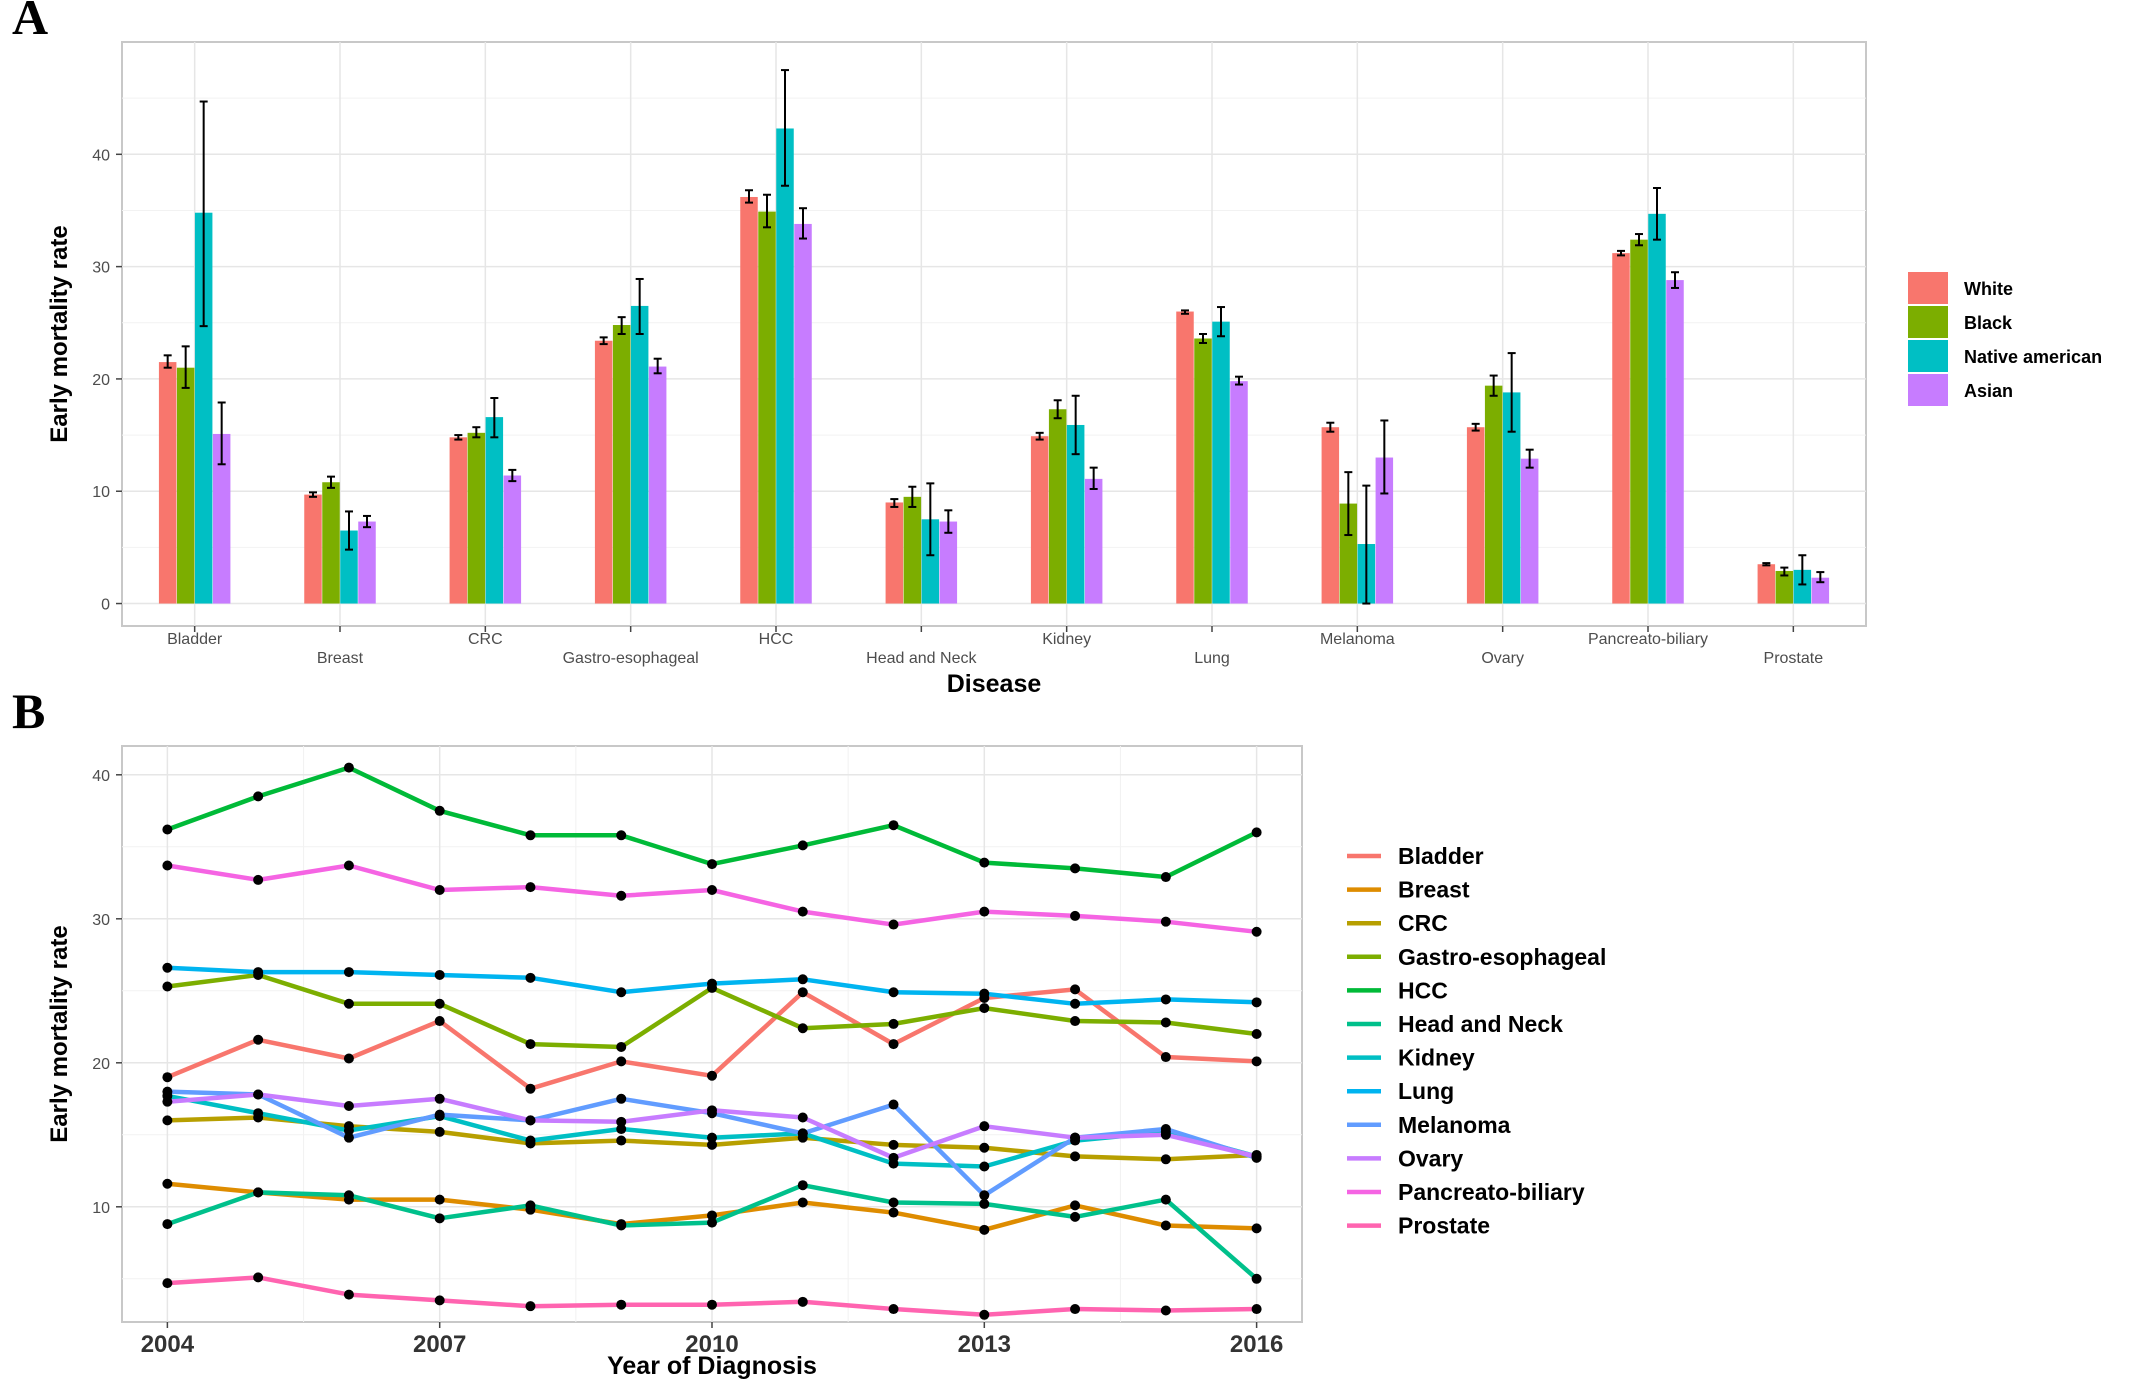 This screenshot has width=2138, height=1387. I want to click on x-tick-label: 2016, so click(1256, 1344).